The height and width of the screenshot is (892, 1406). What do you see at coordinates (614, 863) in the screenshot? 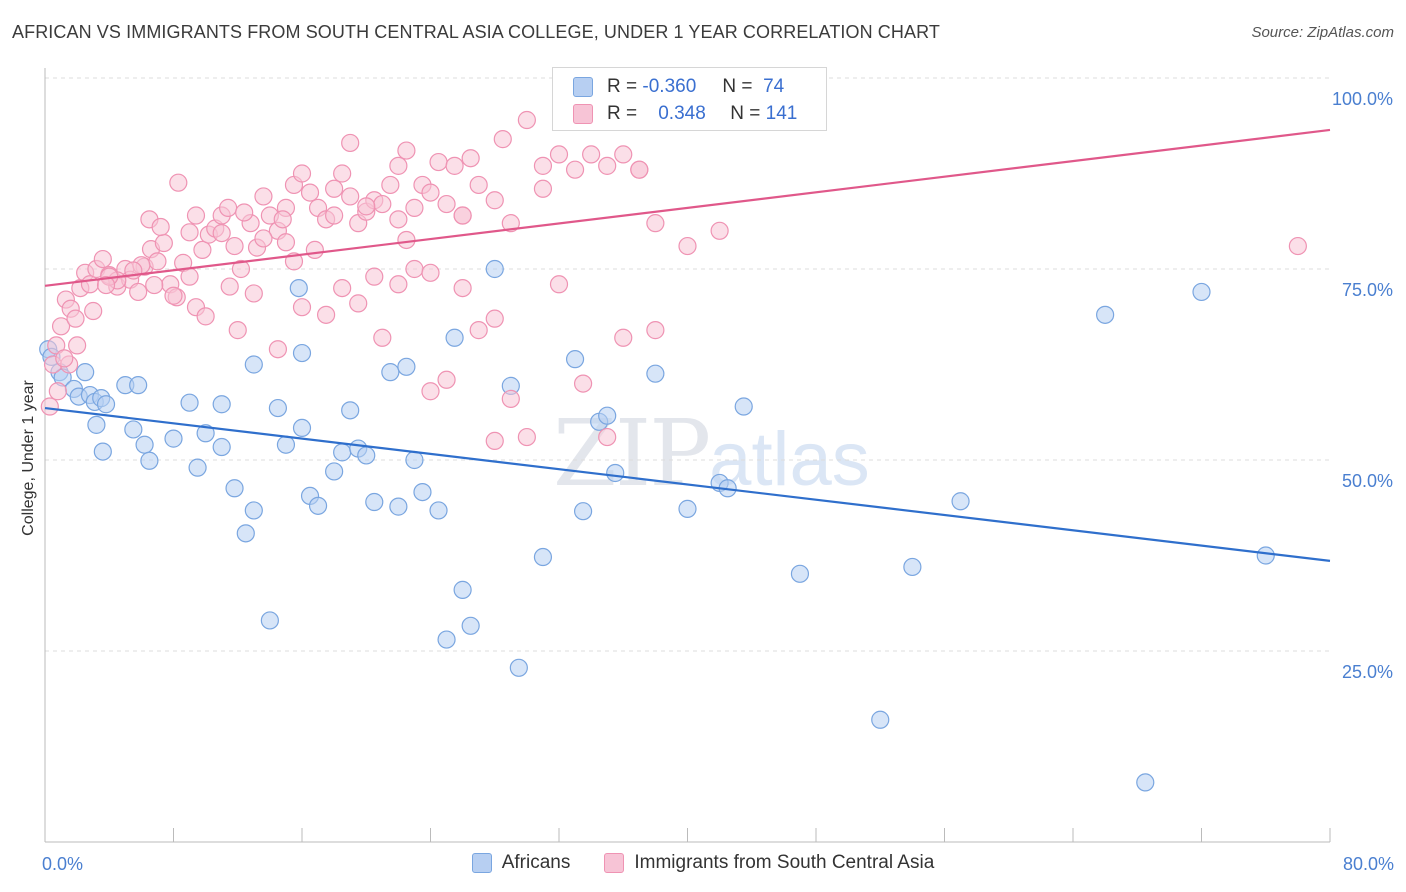
I see `legend-swatch-immigrants` at bounding box center [614, 863].